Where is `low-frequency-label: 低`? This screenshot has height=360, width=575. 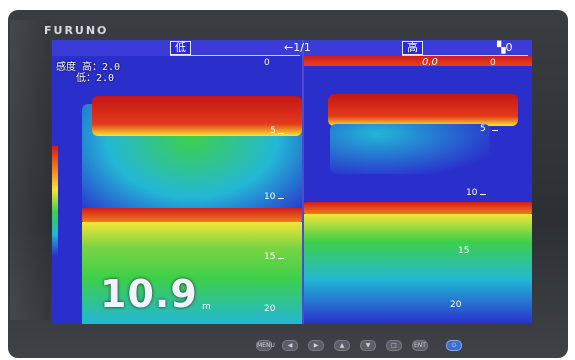 low-frequency-label: 低 is located at coordinates (180, 48).